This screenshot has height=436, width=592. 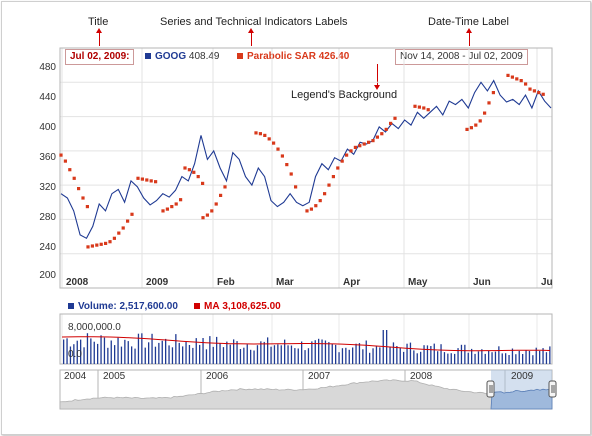 What do you see at coordinates (212, 306) in the screenshot?
I see `legend-ma-name: MA` at bounding box center [212, 306].